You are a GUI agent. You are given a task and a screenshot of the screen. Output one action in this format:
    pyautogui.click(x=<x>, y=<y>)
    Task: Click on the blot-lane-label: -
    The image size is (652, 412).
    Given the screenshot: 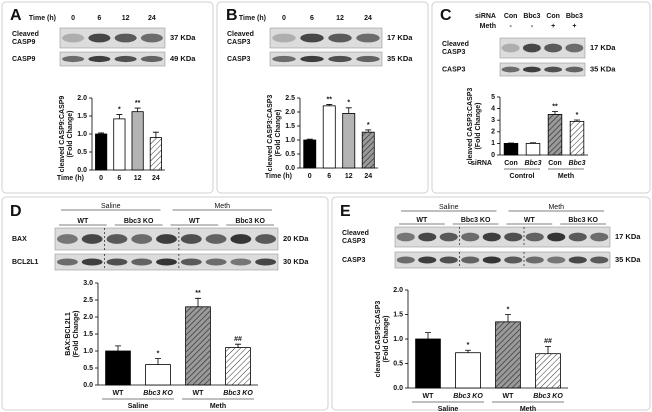 What is the action you would take?
    pyautogui.click(x=510, y=26)
    